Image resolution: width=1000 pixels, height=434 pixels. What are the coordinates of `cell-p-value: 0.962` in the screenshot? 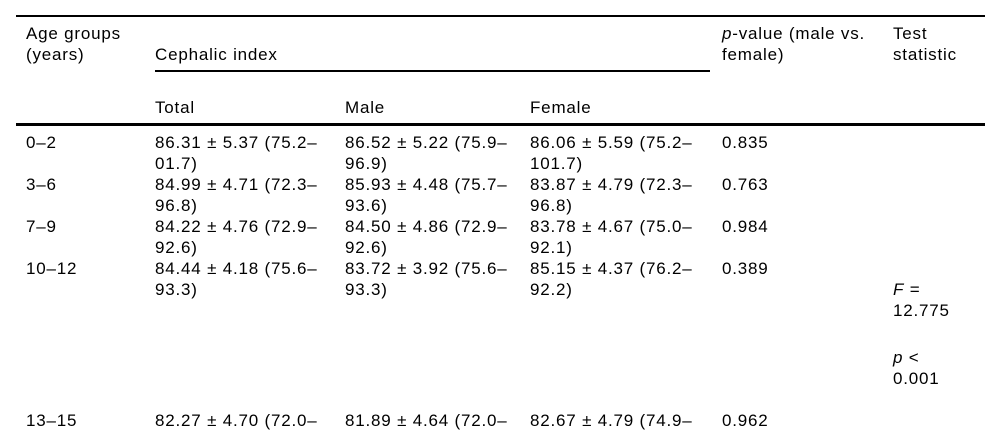 It's located at (745, 420).